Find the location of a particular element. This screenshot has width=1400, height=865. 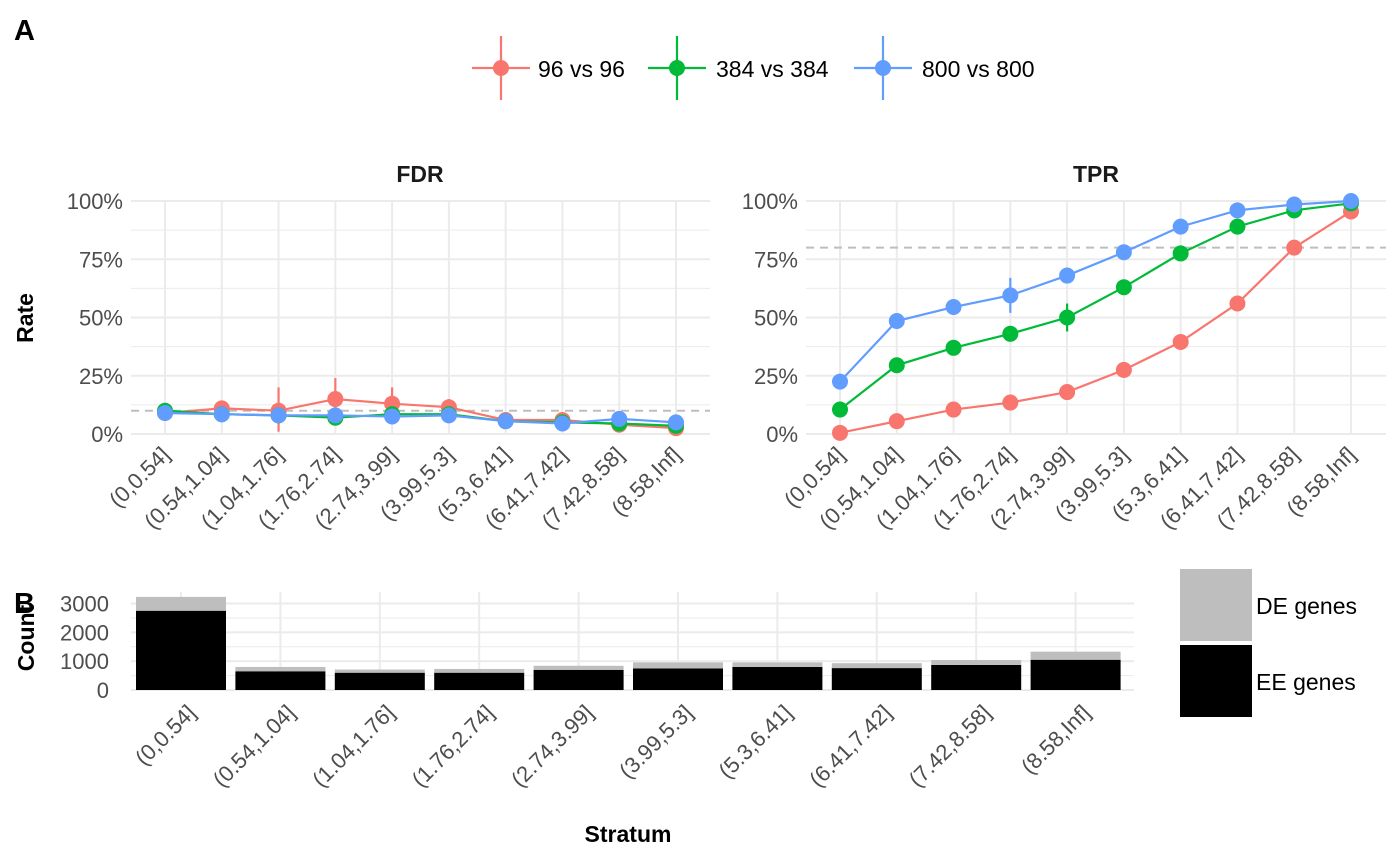

fdr-series-line is located at coordinates (420, 418).